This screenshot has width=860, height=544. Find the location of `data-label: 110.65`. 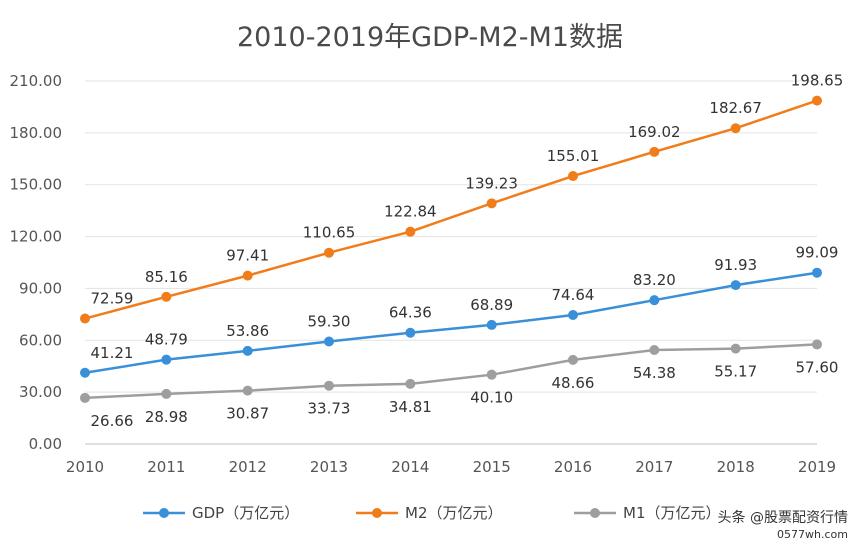

data-label: 110.65 is located at coordinates (329, 233).